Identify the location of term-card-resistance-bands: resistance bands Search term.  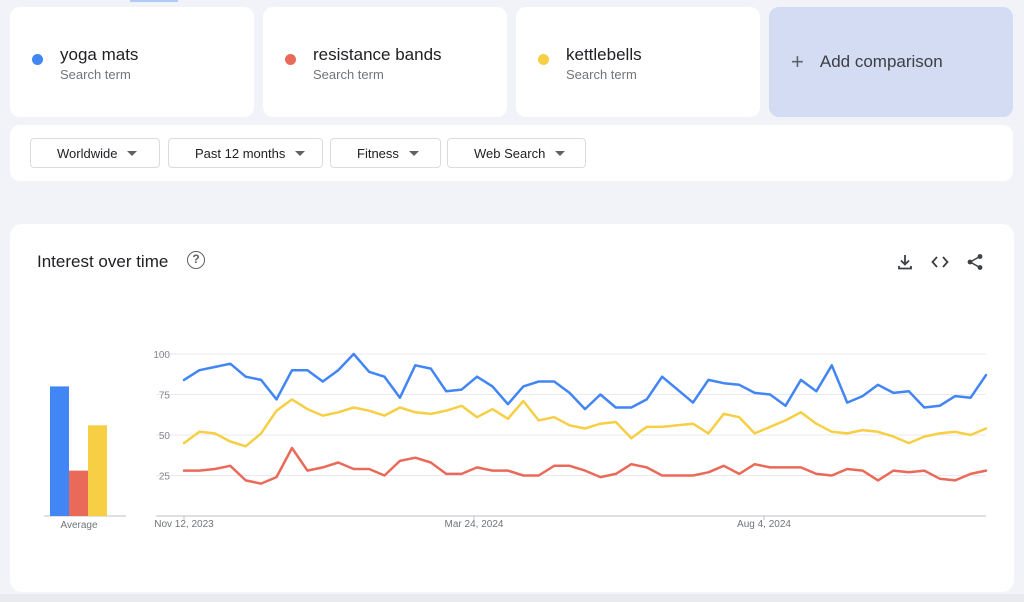
(385, 62).